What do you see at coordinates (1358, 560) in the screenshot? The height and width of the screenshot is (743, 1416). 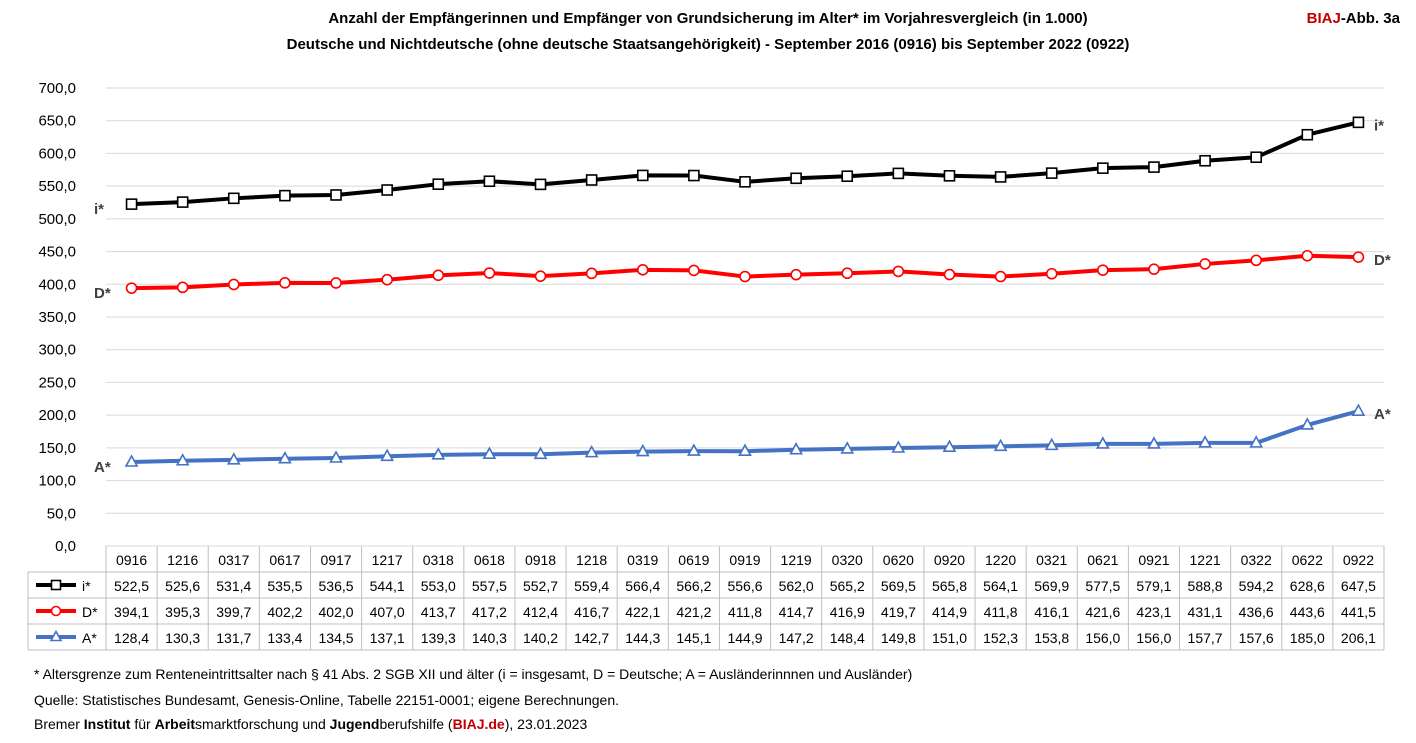 I see `x-tick-label: 0922` at bounding box center [1358, 560].